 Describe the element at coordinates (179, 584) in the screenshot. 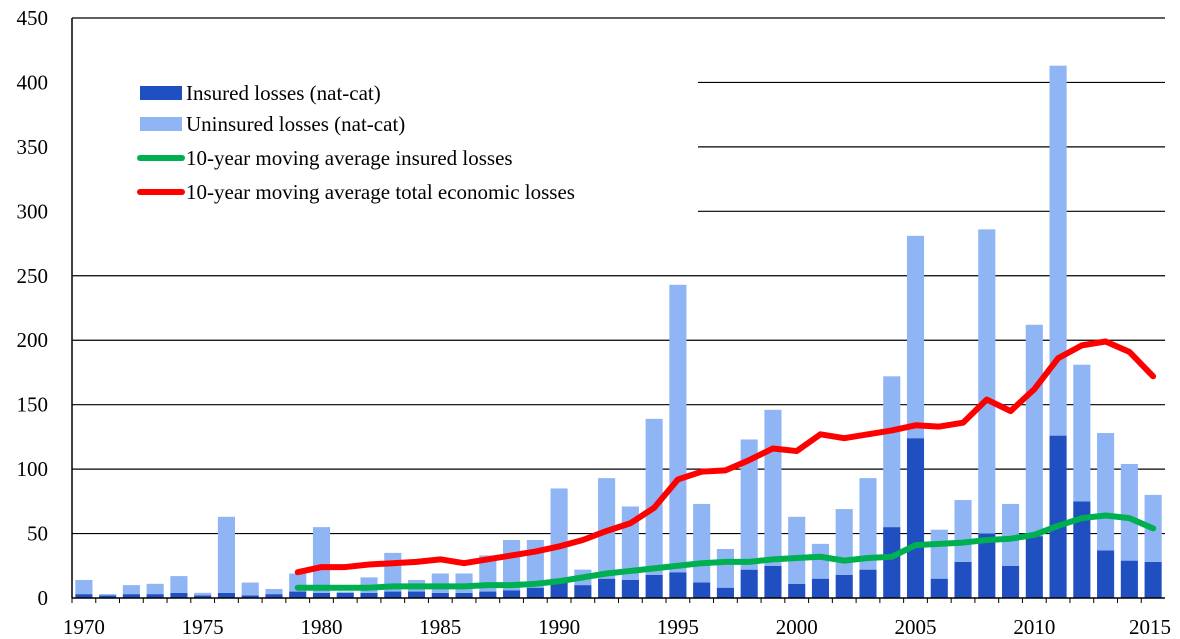

I see `uninsured-bar-1974` at that location.